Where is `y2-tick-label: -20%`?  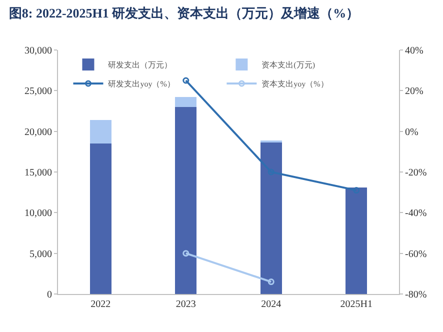
y2-tick-label: -20% is located at coordinates (416, 173).